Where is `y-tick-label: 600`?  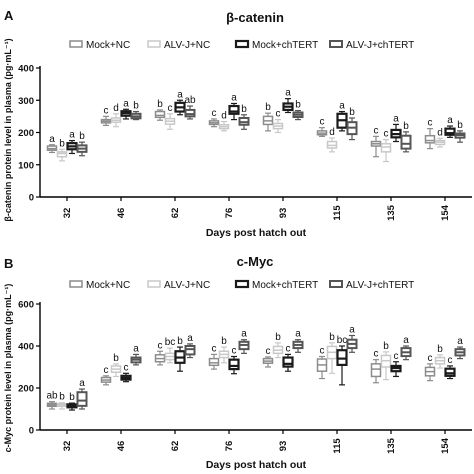 y-tick-label: 600 is located at coordinates (26, 305).